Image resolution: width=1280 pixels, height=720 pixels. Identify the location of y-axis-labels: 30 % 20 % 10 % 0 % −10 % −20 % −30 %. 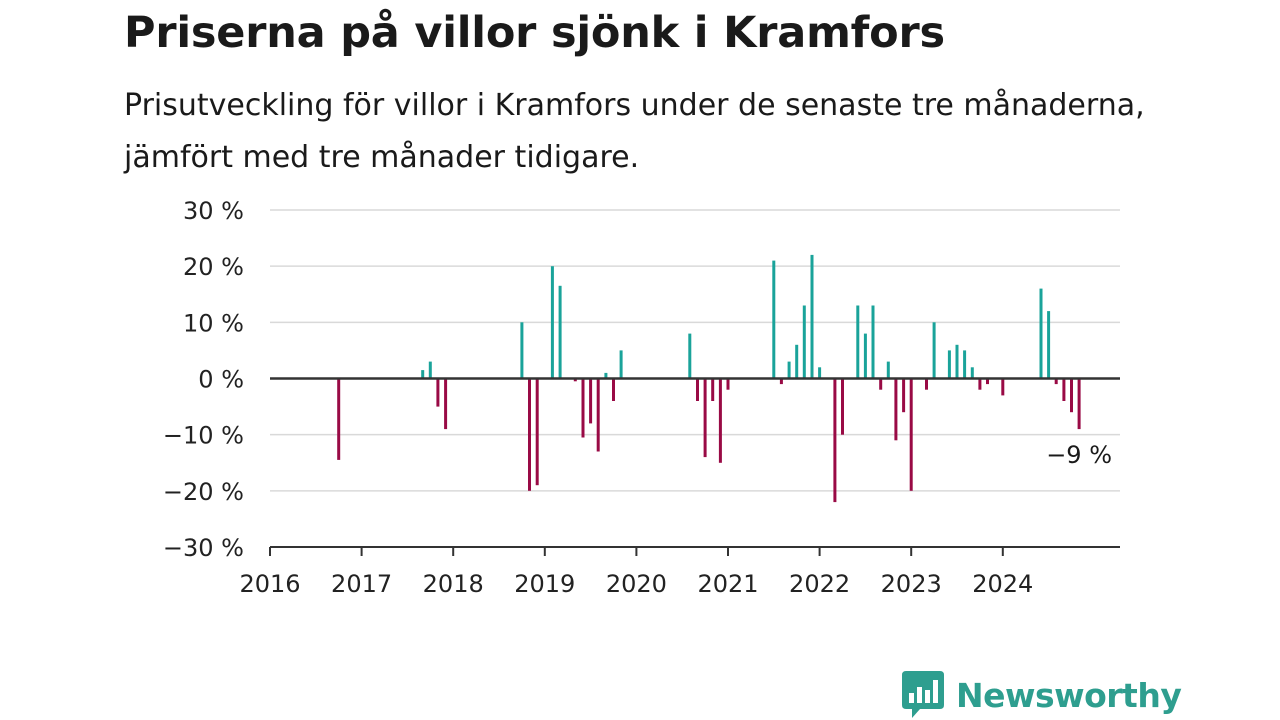
(203, 379).